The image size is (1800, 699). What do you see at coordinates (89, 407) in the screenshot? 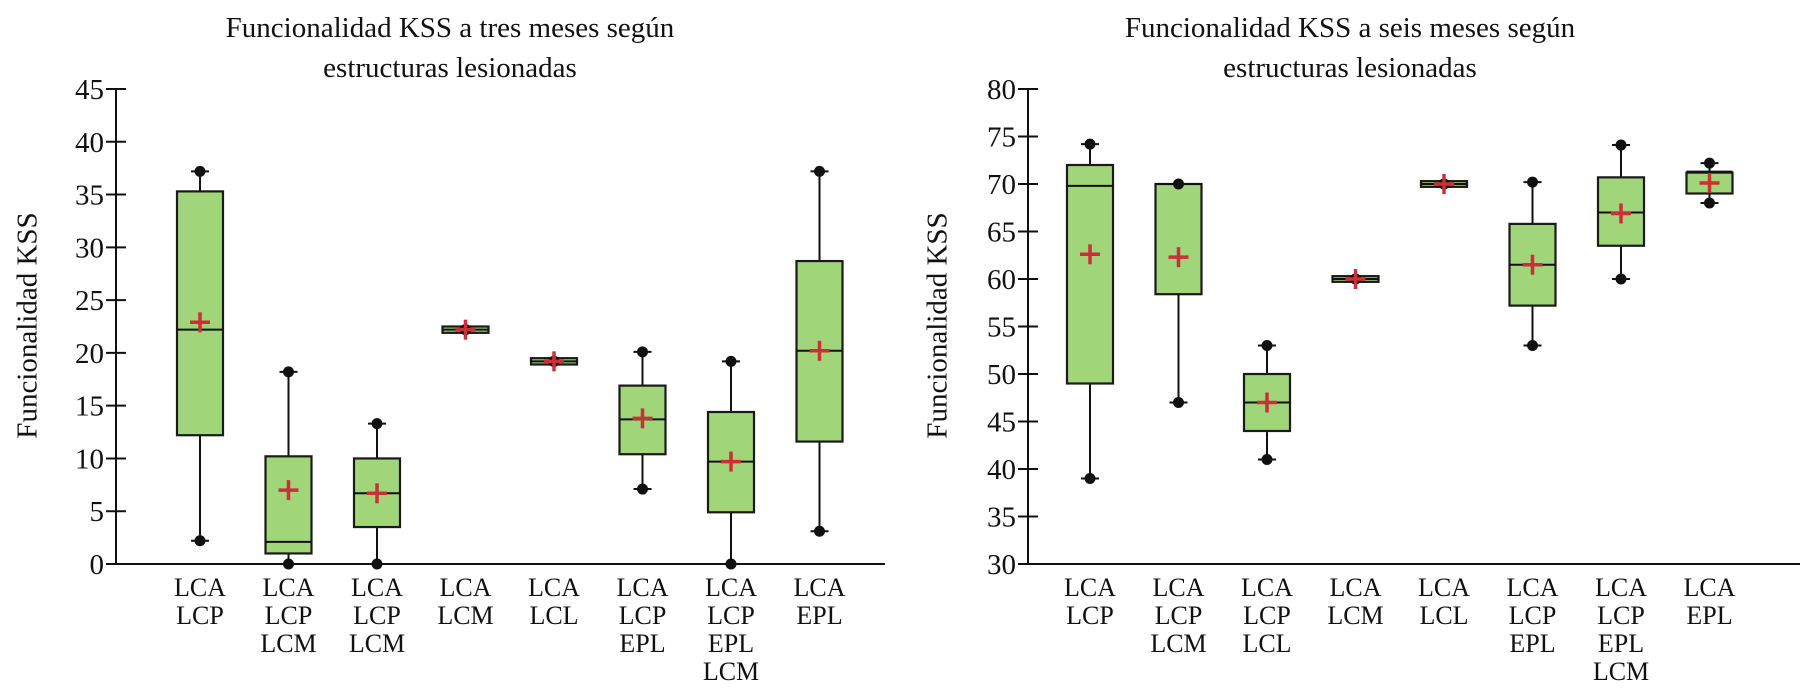
I see `y-tick-label: 15` at bounding box center [89, 407].